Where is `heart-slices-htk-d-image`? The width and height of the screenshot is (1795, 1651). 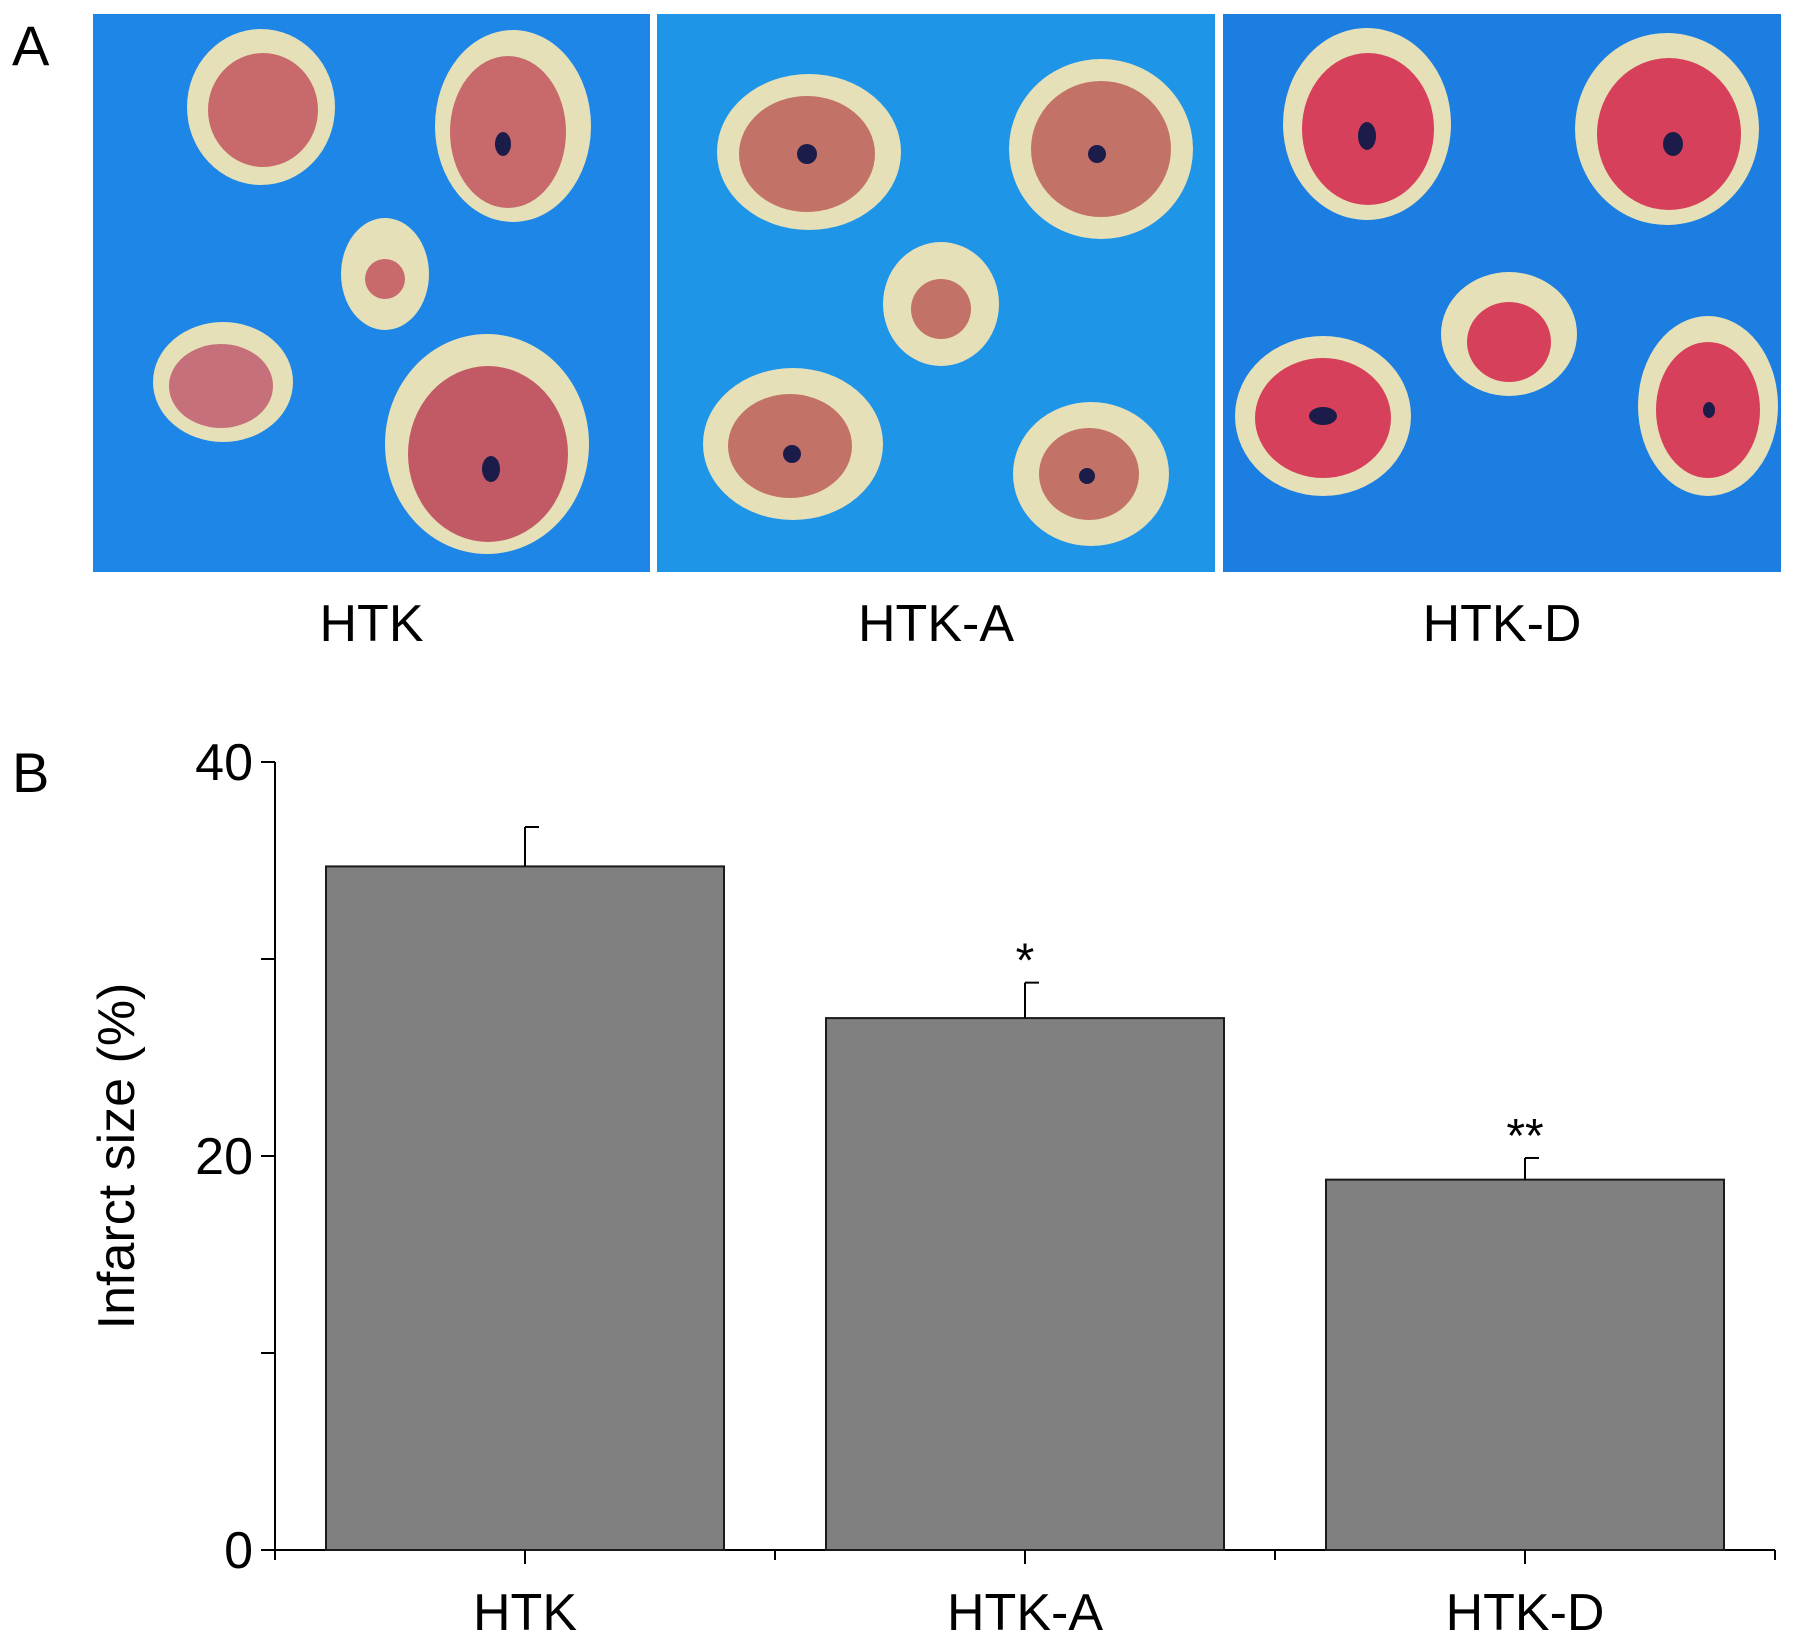
heart-slices-htk-d-image is located at coordinates (1502, 293).